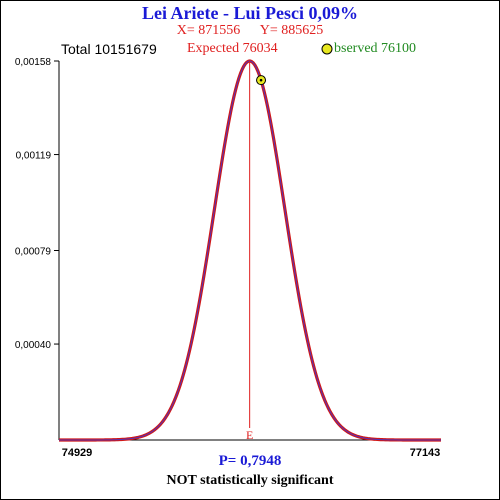  I want to click on x-tick-label: 77143, so click(425, 453).